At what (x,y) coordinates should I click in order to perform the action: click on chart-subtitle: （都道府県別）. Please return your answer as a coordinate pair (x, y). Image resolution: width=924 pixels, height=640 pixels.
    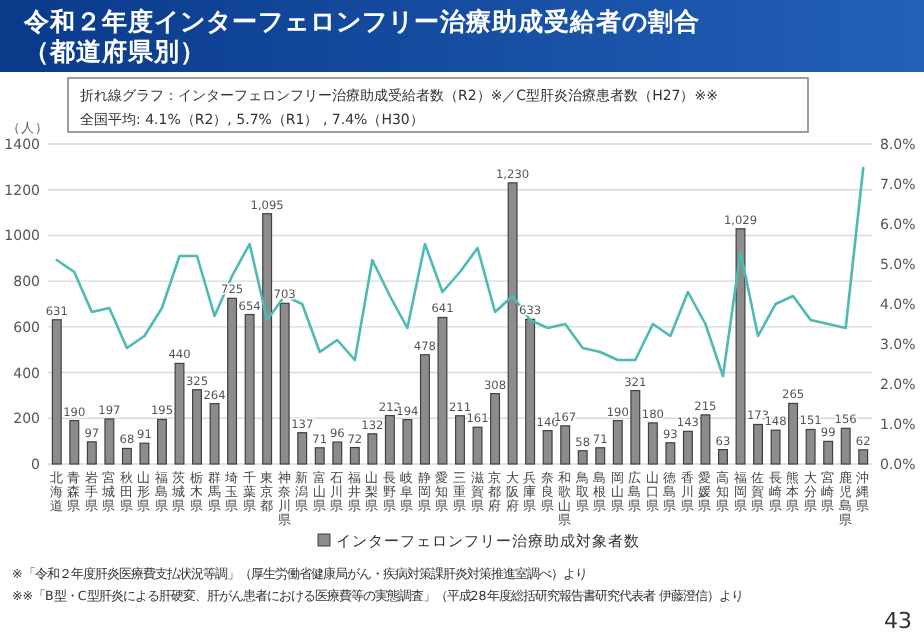
    Looking at the image, I should click on (115, 51).